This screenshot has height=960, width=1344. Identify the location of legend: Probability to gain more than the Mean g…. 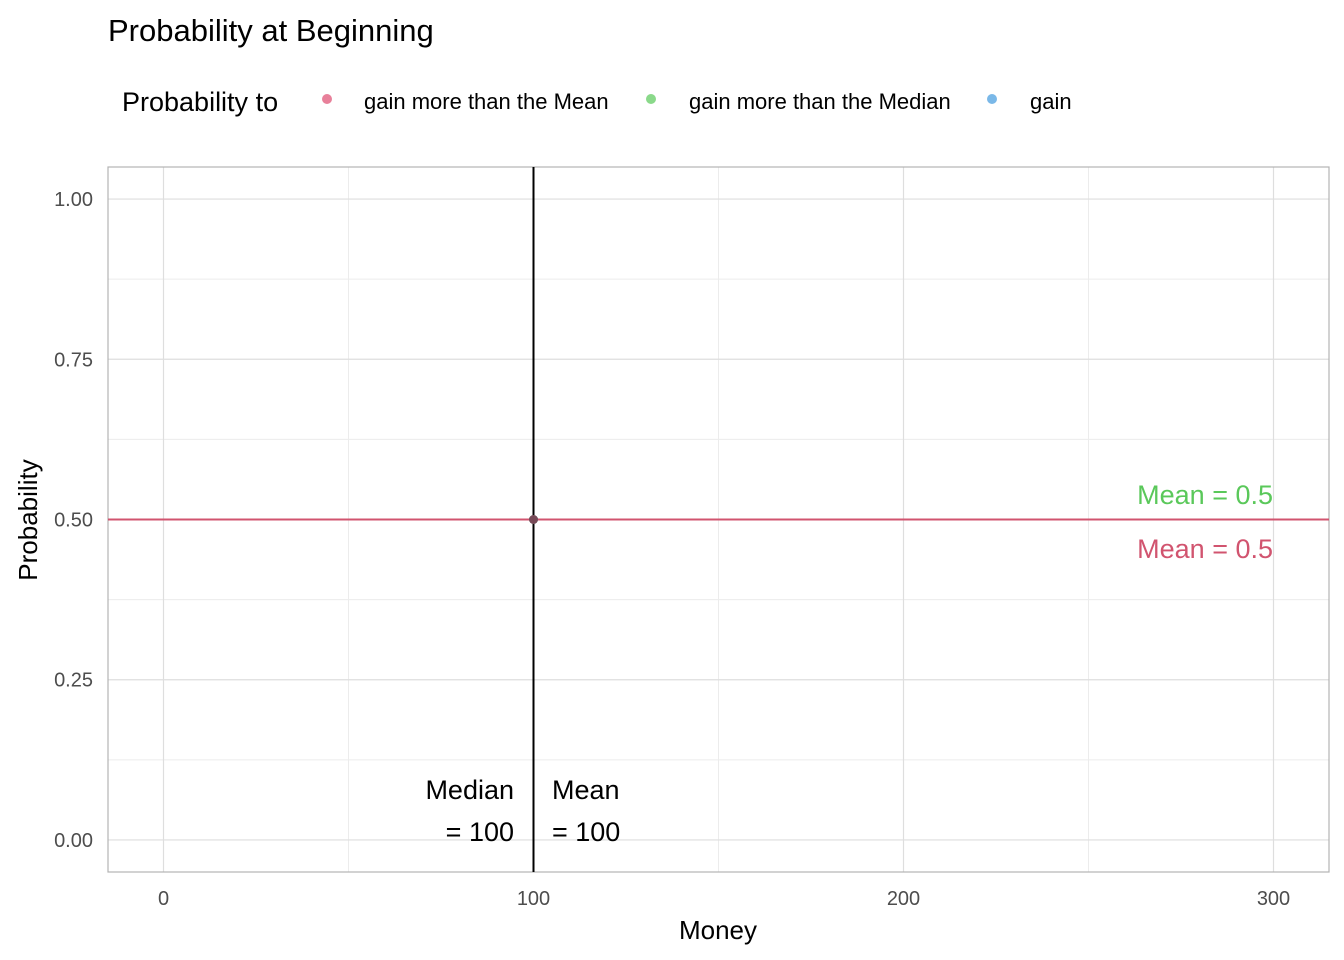
(597, 102).